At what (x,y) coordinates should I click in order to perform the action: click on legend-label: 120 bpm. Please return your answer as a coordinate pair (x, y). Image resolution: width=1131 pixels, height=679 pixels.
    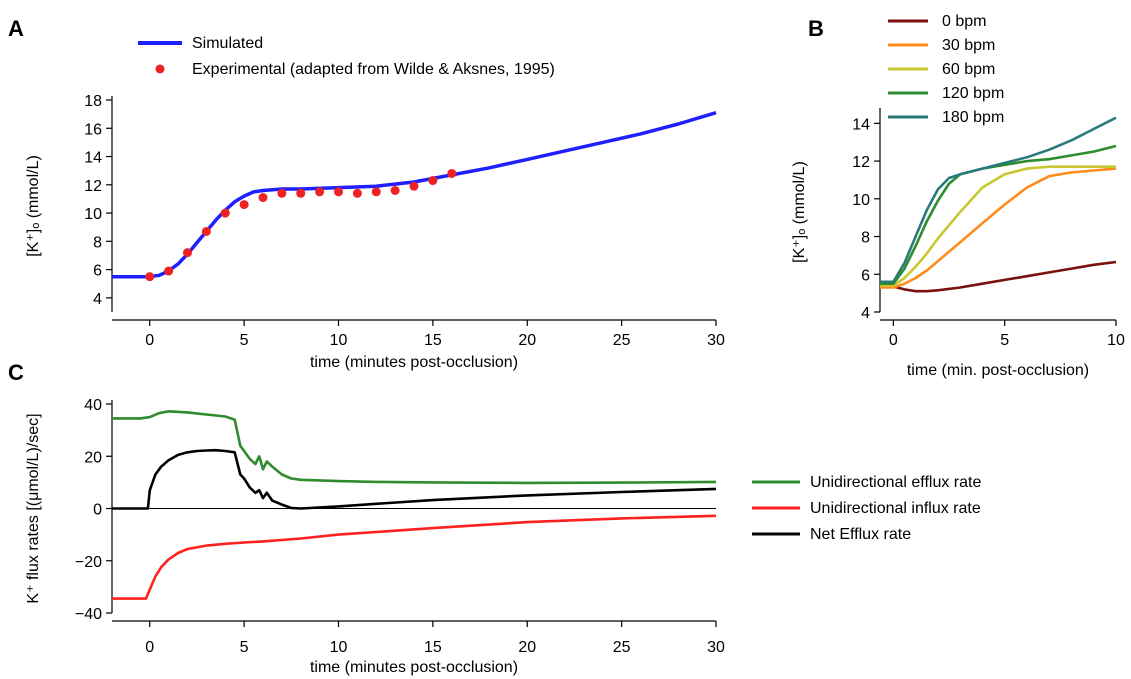
    Looking at the image, I should click on (973, 93).